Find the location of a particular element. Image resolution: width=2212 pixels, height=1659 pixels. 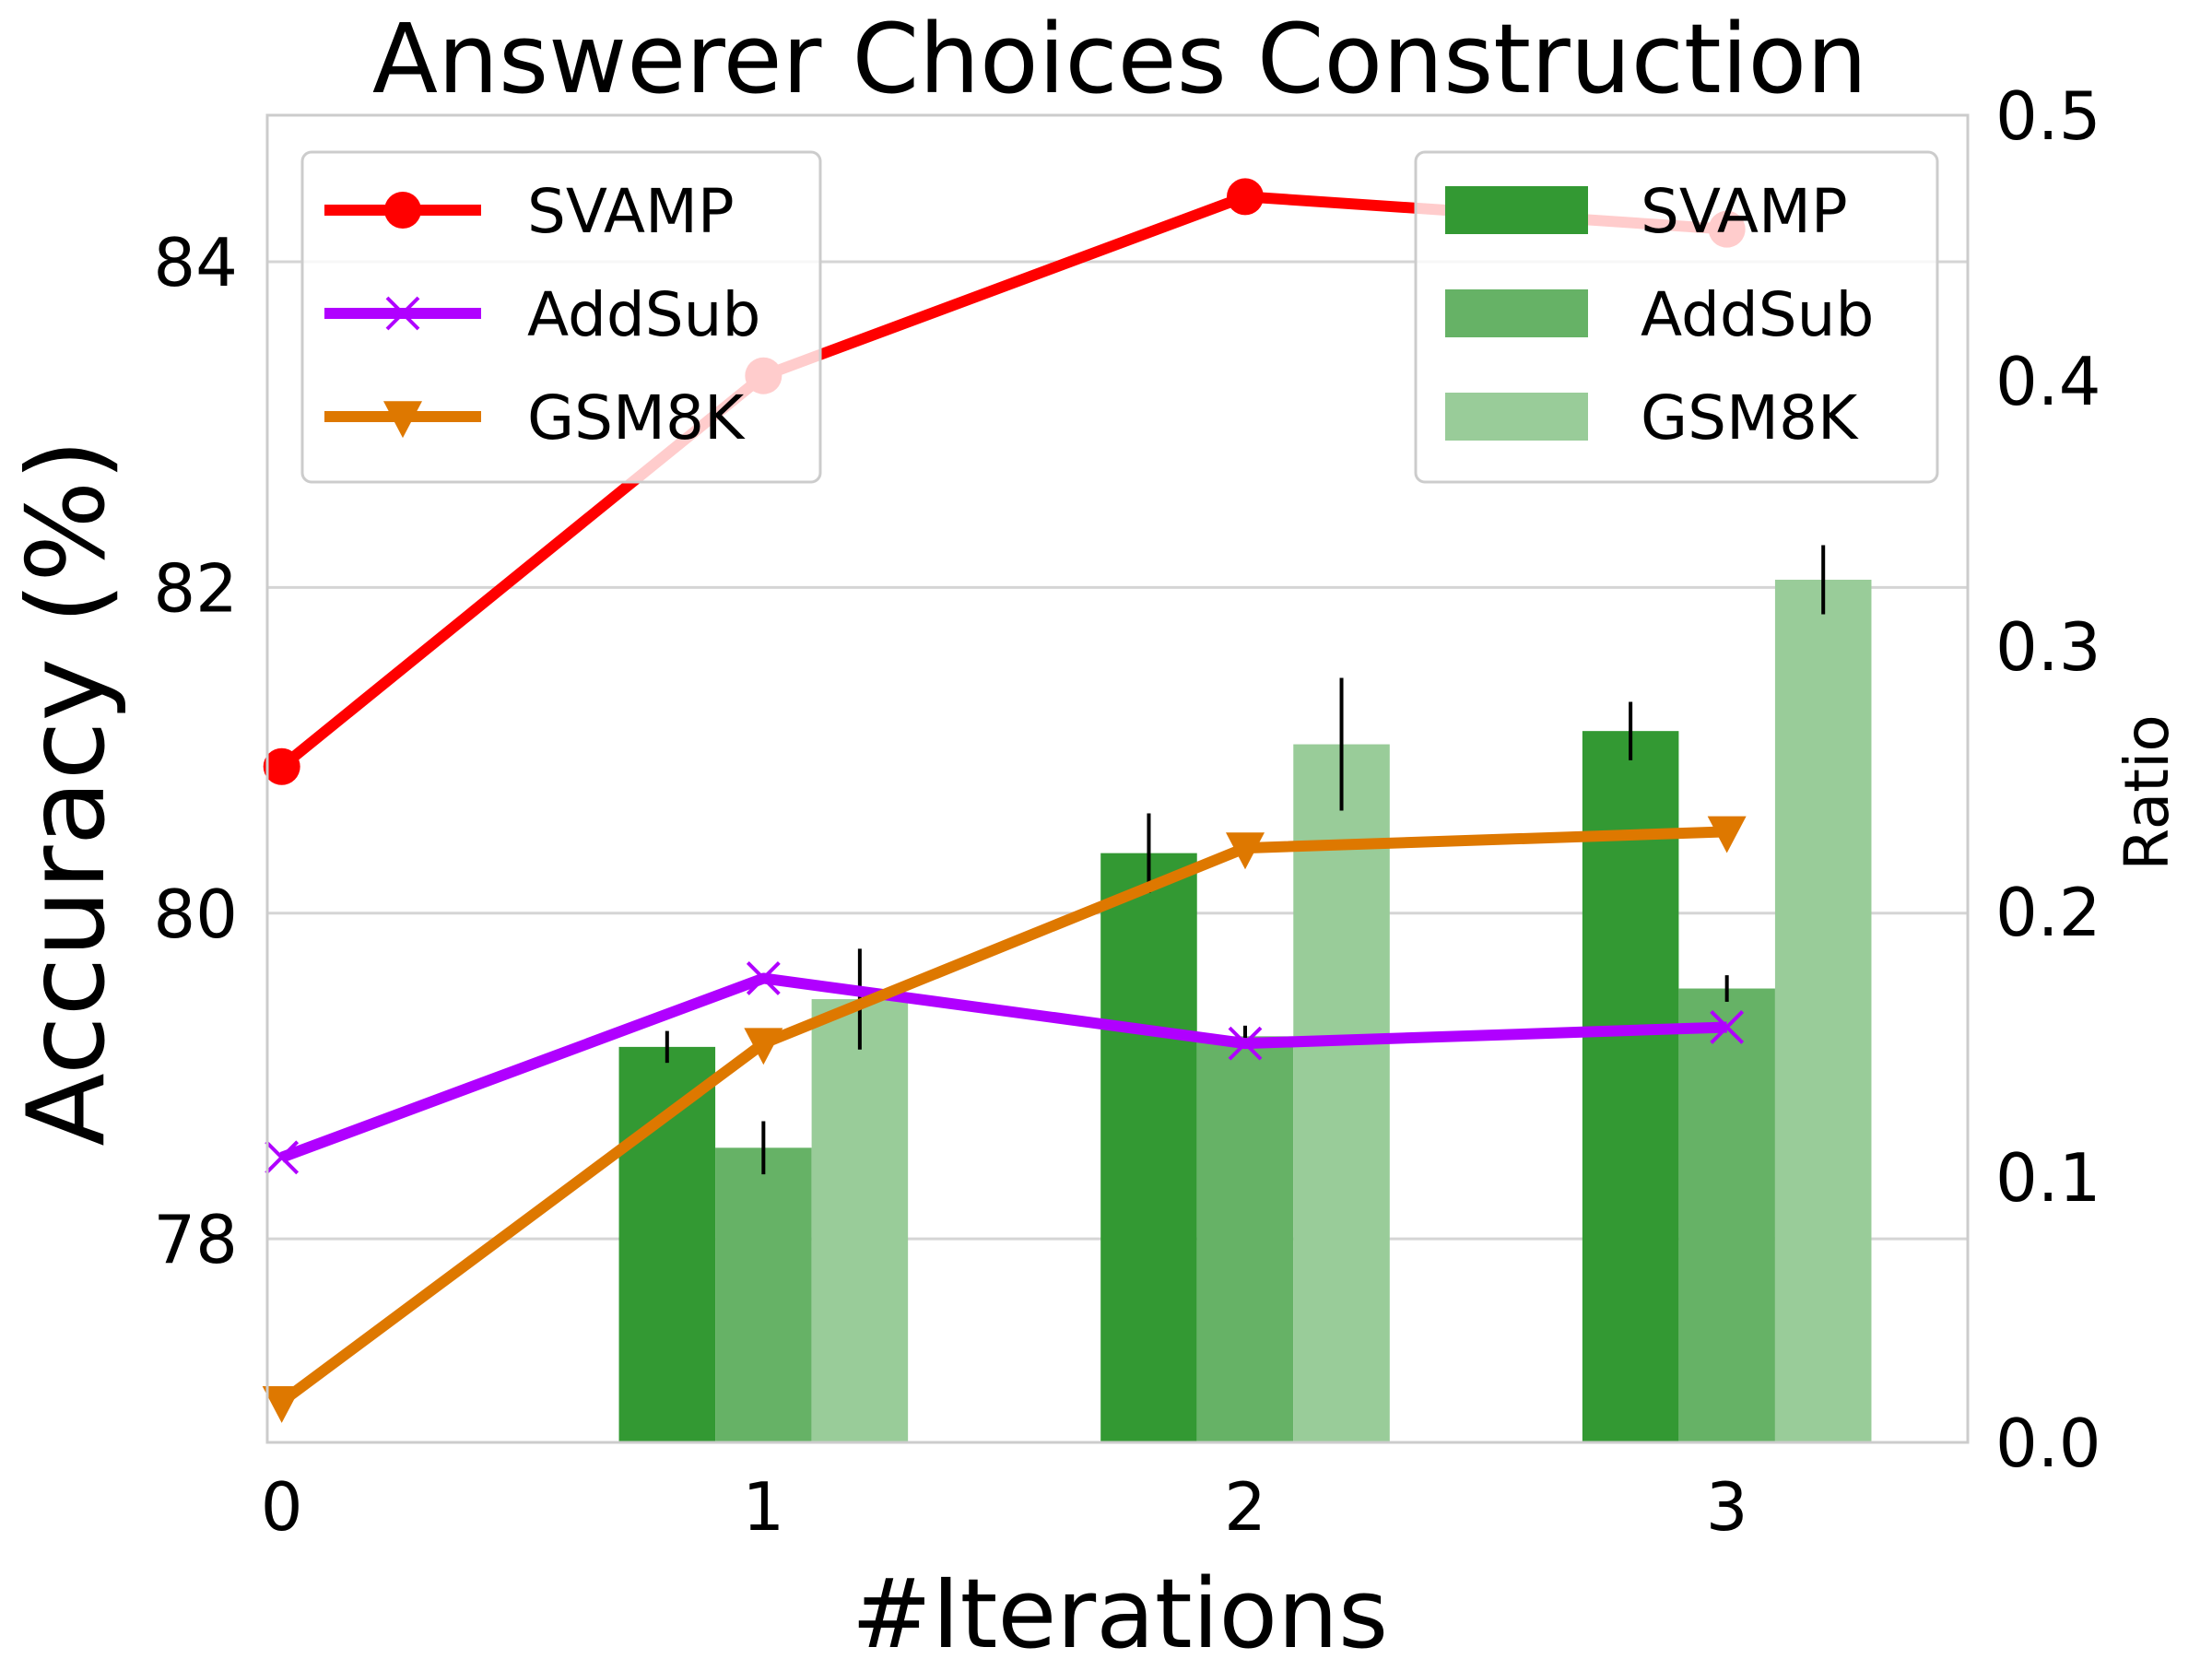

y-right-tick-0.1: 0.1 is located at coordinates (2048, 1178).